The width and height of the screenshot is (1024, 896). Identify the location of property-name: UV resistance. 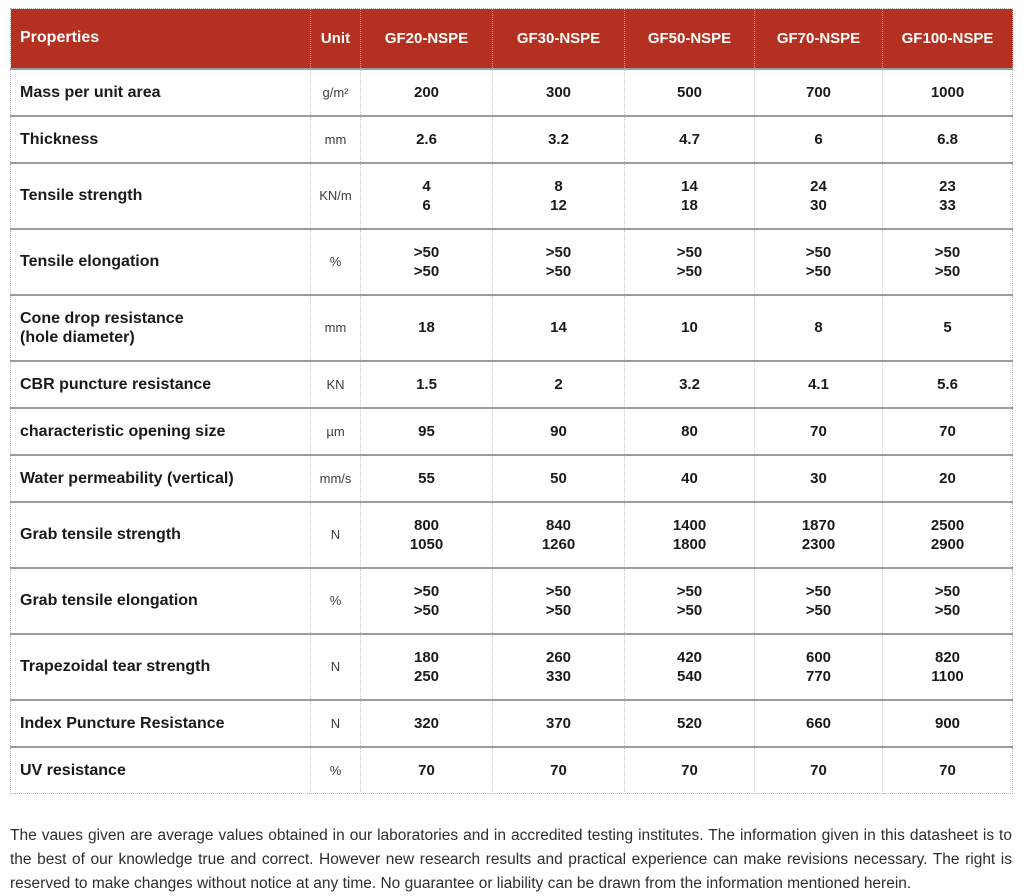
(160, 769).